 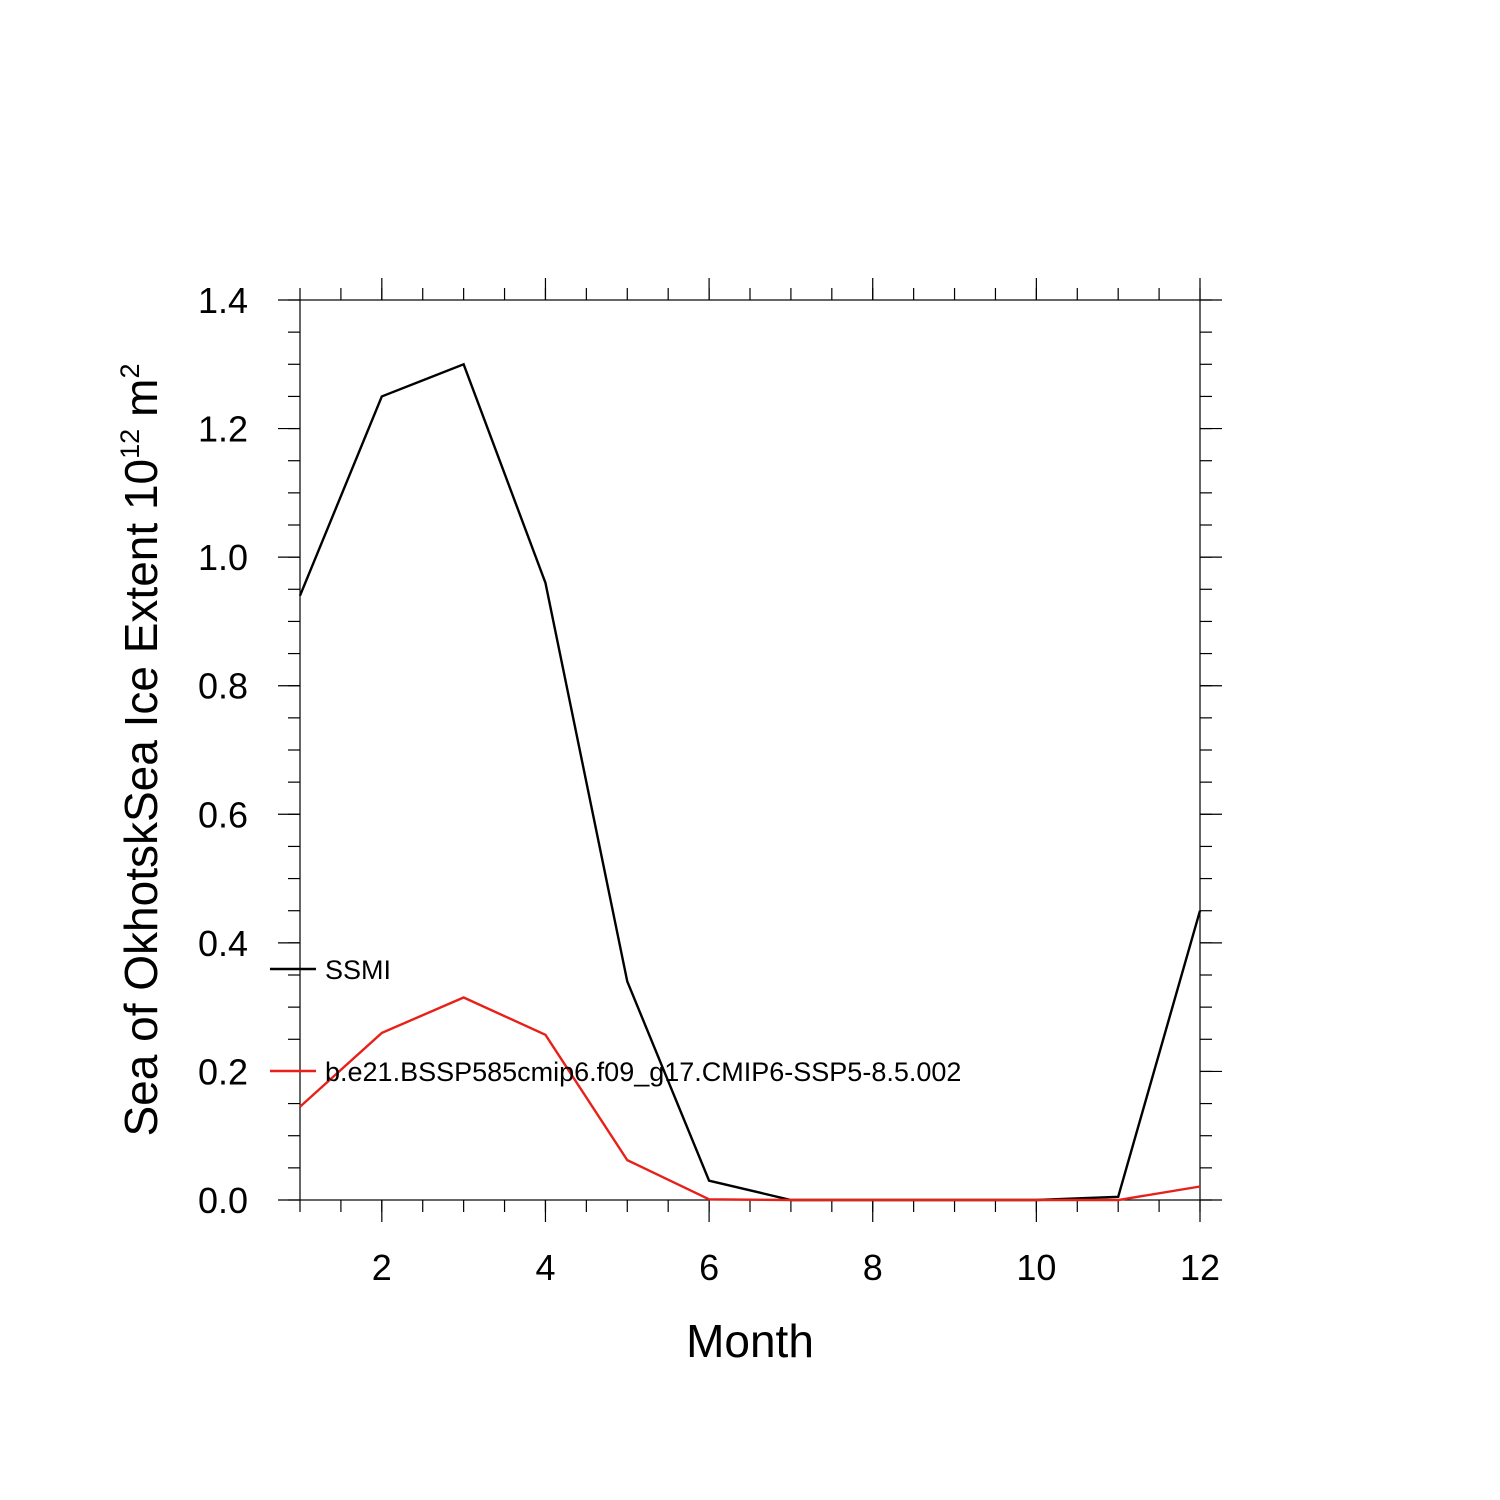 I want to click on y-tick-label: 0.6, so click(x=223, y=814).